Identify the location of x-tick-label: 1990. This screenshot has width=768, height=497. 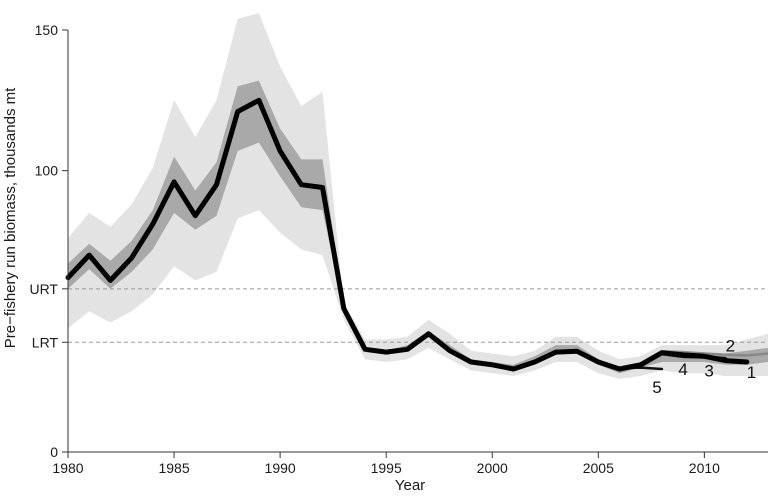
(280, 468).